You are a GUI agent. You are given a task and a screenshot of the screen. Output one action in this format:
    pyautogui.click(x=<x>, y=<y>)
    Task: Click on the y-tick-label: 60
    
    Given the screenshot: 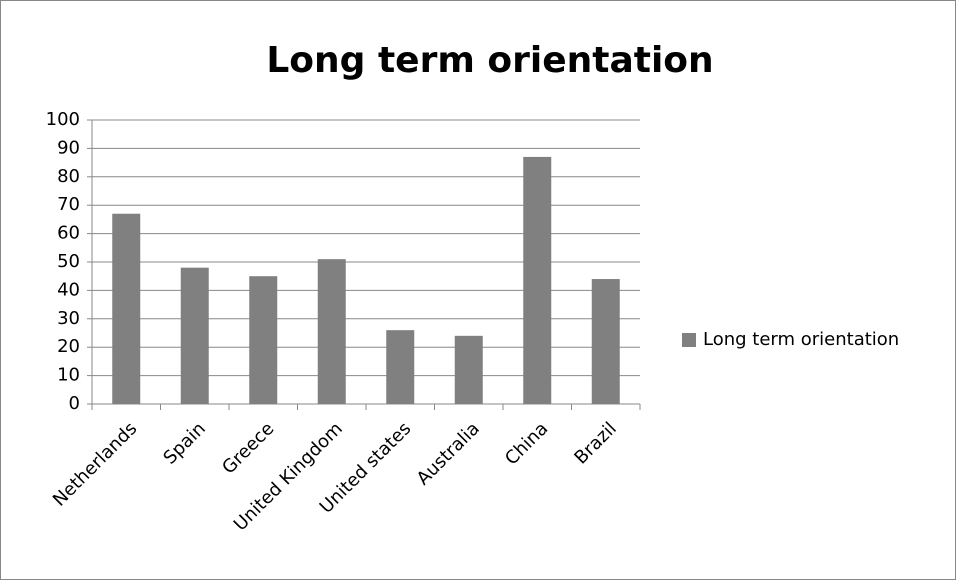 What is the action you would take?
    pyautogui.click(x=68, y=233)
    